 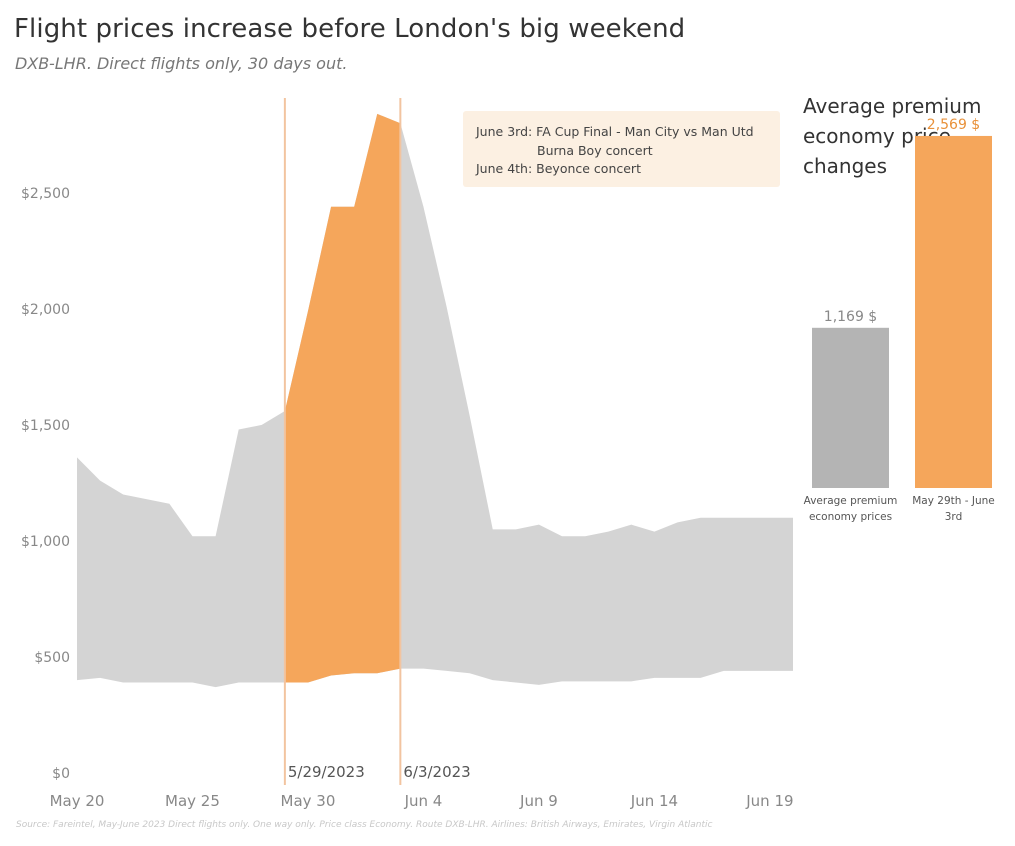 What do you see at coordinates (436, 772) in the screenshot?
I see `reference-line-label-2: 6/3/2023` at bounding box center [436, 772].